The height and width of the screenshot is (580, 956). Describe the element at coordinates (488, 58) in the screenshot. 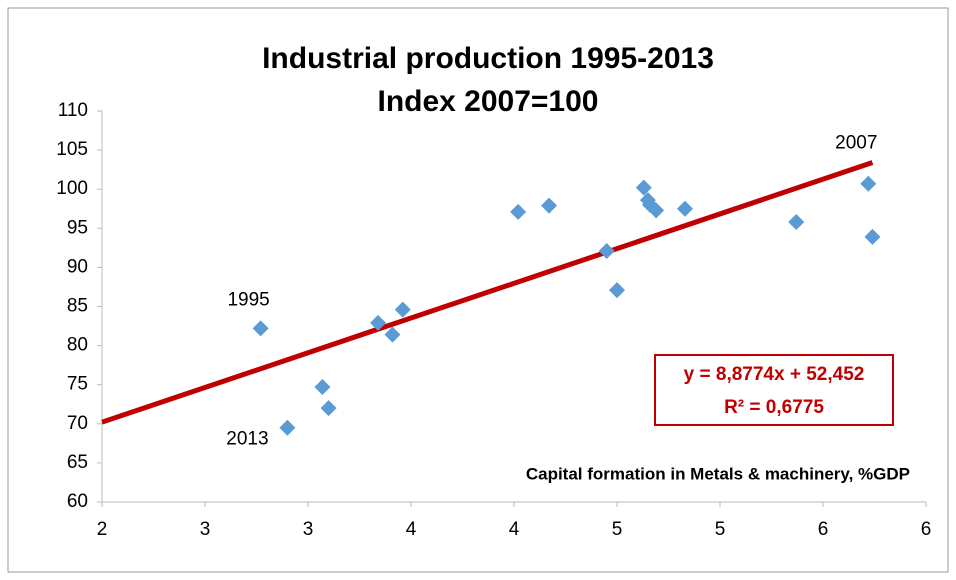

I see `chart-title: Industrial production 1995-2013` at that location.